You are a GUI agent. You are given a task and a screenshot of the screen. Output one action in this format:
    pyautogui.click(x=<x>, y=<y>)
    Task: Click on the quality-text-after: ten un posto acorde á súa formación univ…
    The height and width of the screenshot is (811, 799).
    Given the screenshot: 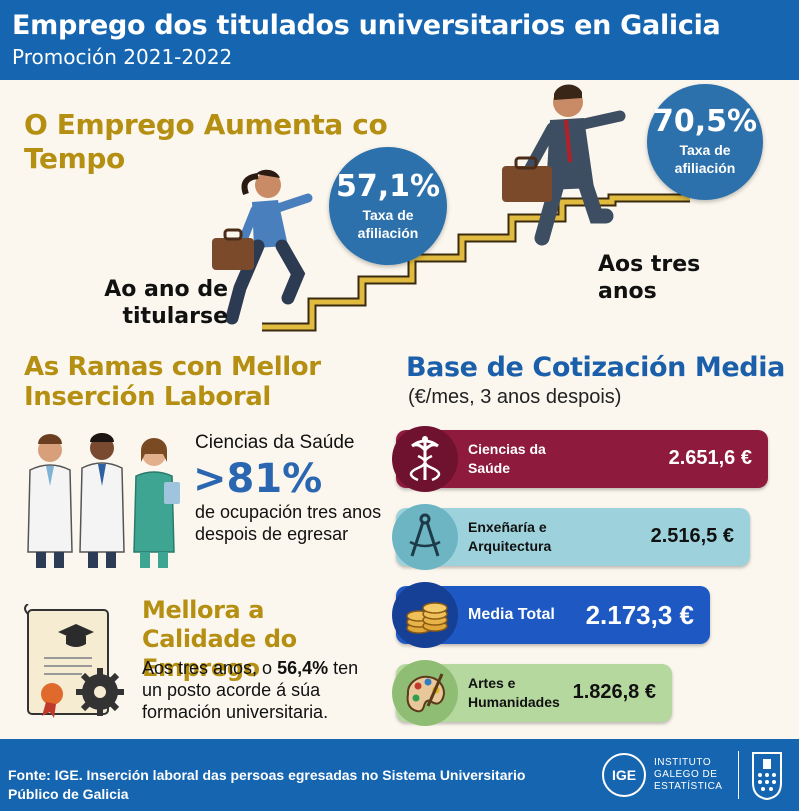 What is the action you would take?
    pyautogui.click(x=250, y=690)
    